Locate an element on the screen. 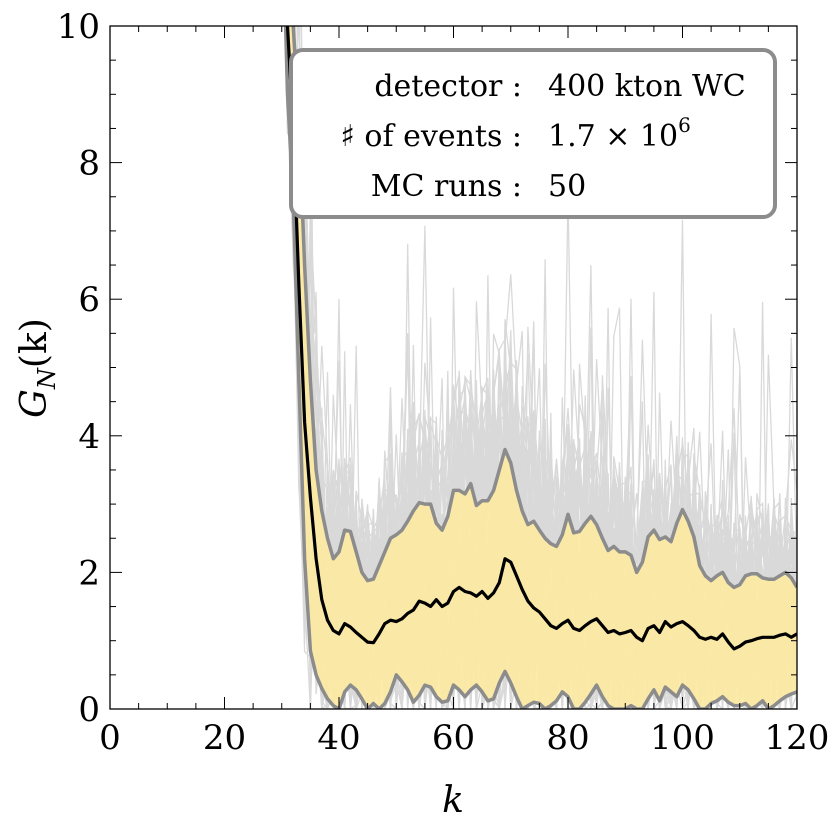 Image resolution: width=830 pixels, height=824 pixels. x-tick-label: 80 is located at coordinates (567, 738).